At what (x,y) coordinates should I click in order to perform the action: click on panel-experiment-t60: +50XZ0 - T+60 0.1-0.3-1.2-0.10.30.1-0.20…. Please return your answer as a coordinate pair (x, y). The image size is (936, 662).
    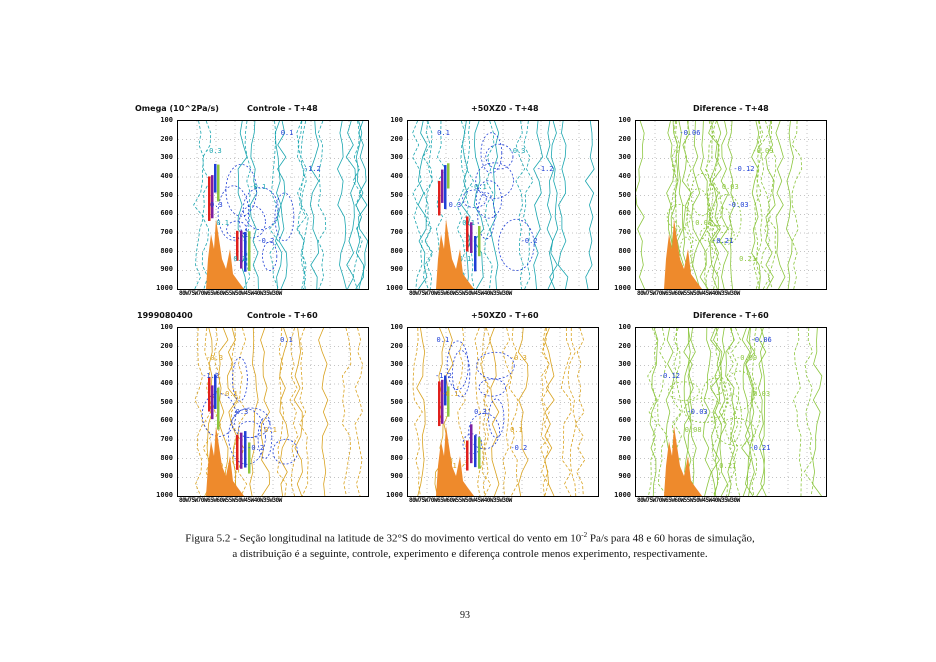
    Looking at the image, I should click on (482, 416).